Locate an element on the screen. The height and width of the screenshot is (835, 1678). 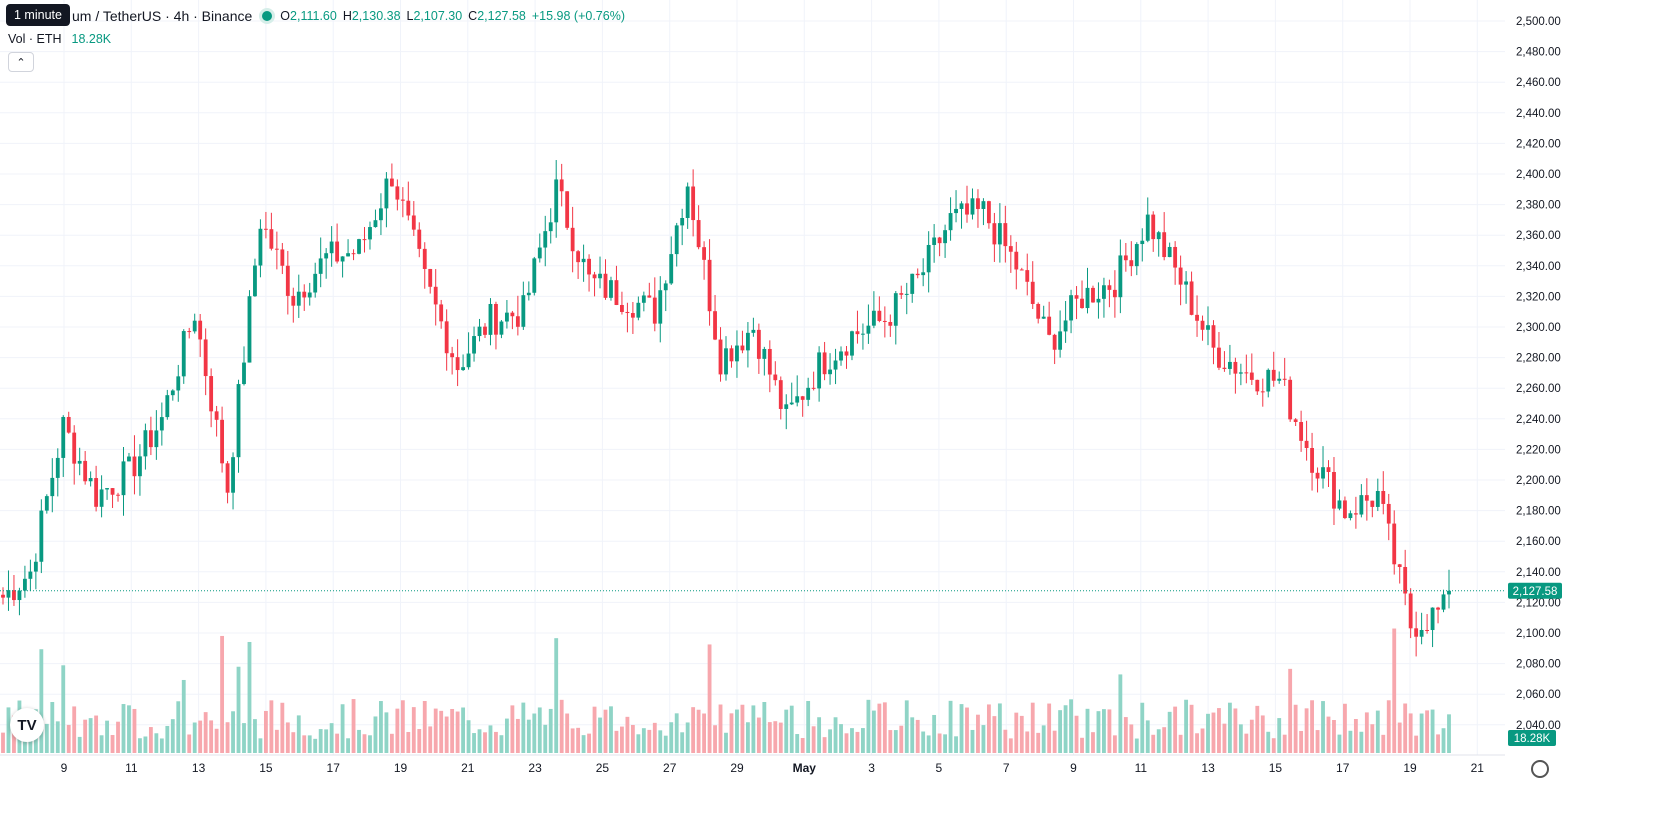
chevron-up-icon: ⌃ is located at coordinates (21, 62).